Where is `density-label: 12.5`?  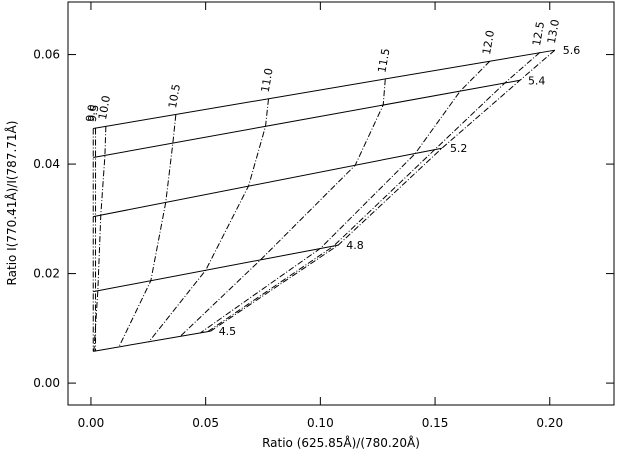 density-label: 12.5 is located at coordinates (538, 34).